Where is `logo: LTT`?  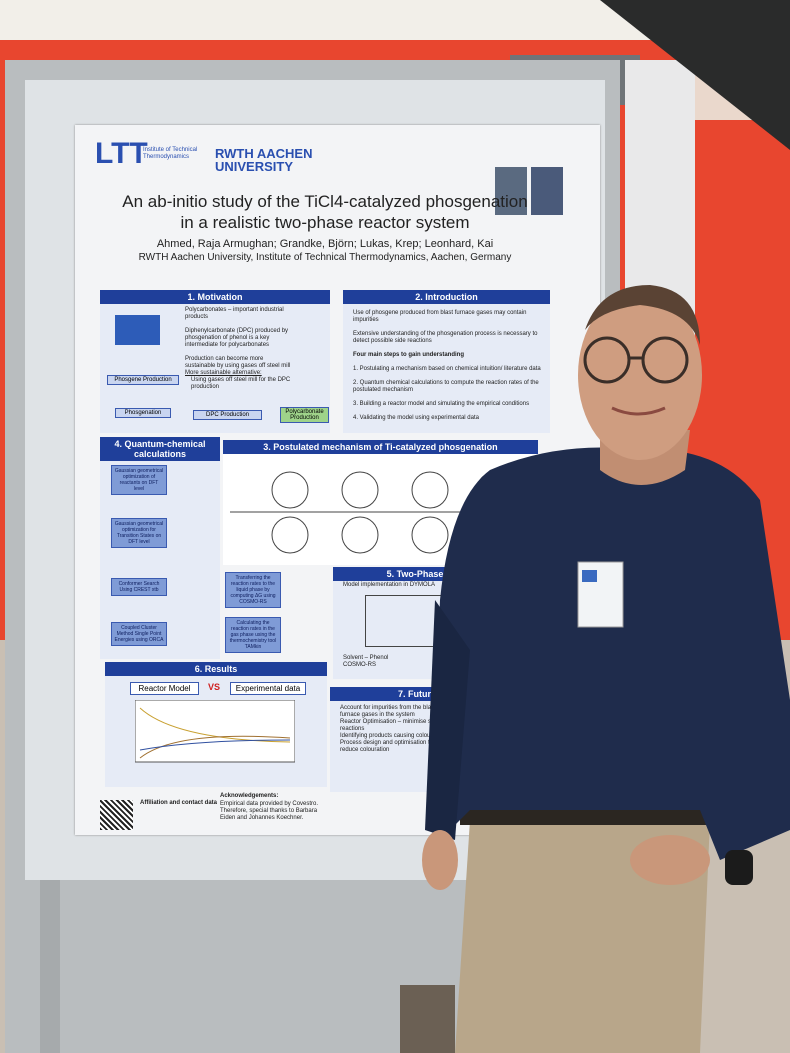
logo: LTT is located at coordinates (121, 153).